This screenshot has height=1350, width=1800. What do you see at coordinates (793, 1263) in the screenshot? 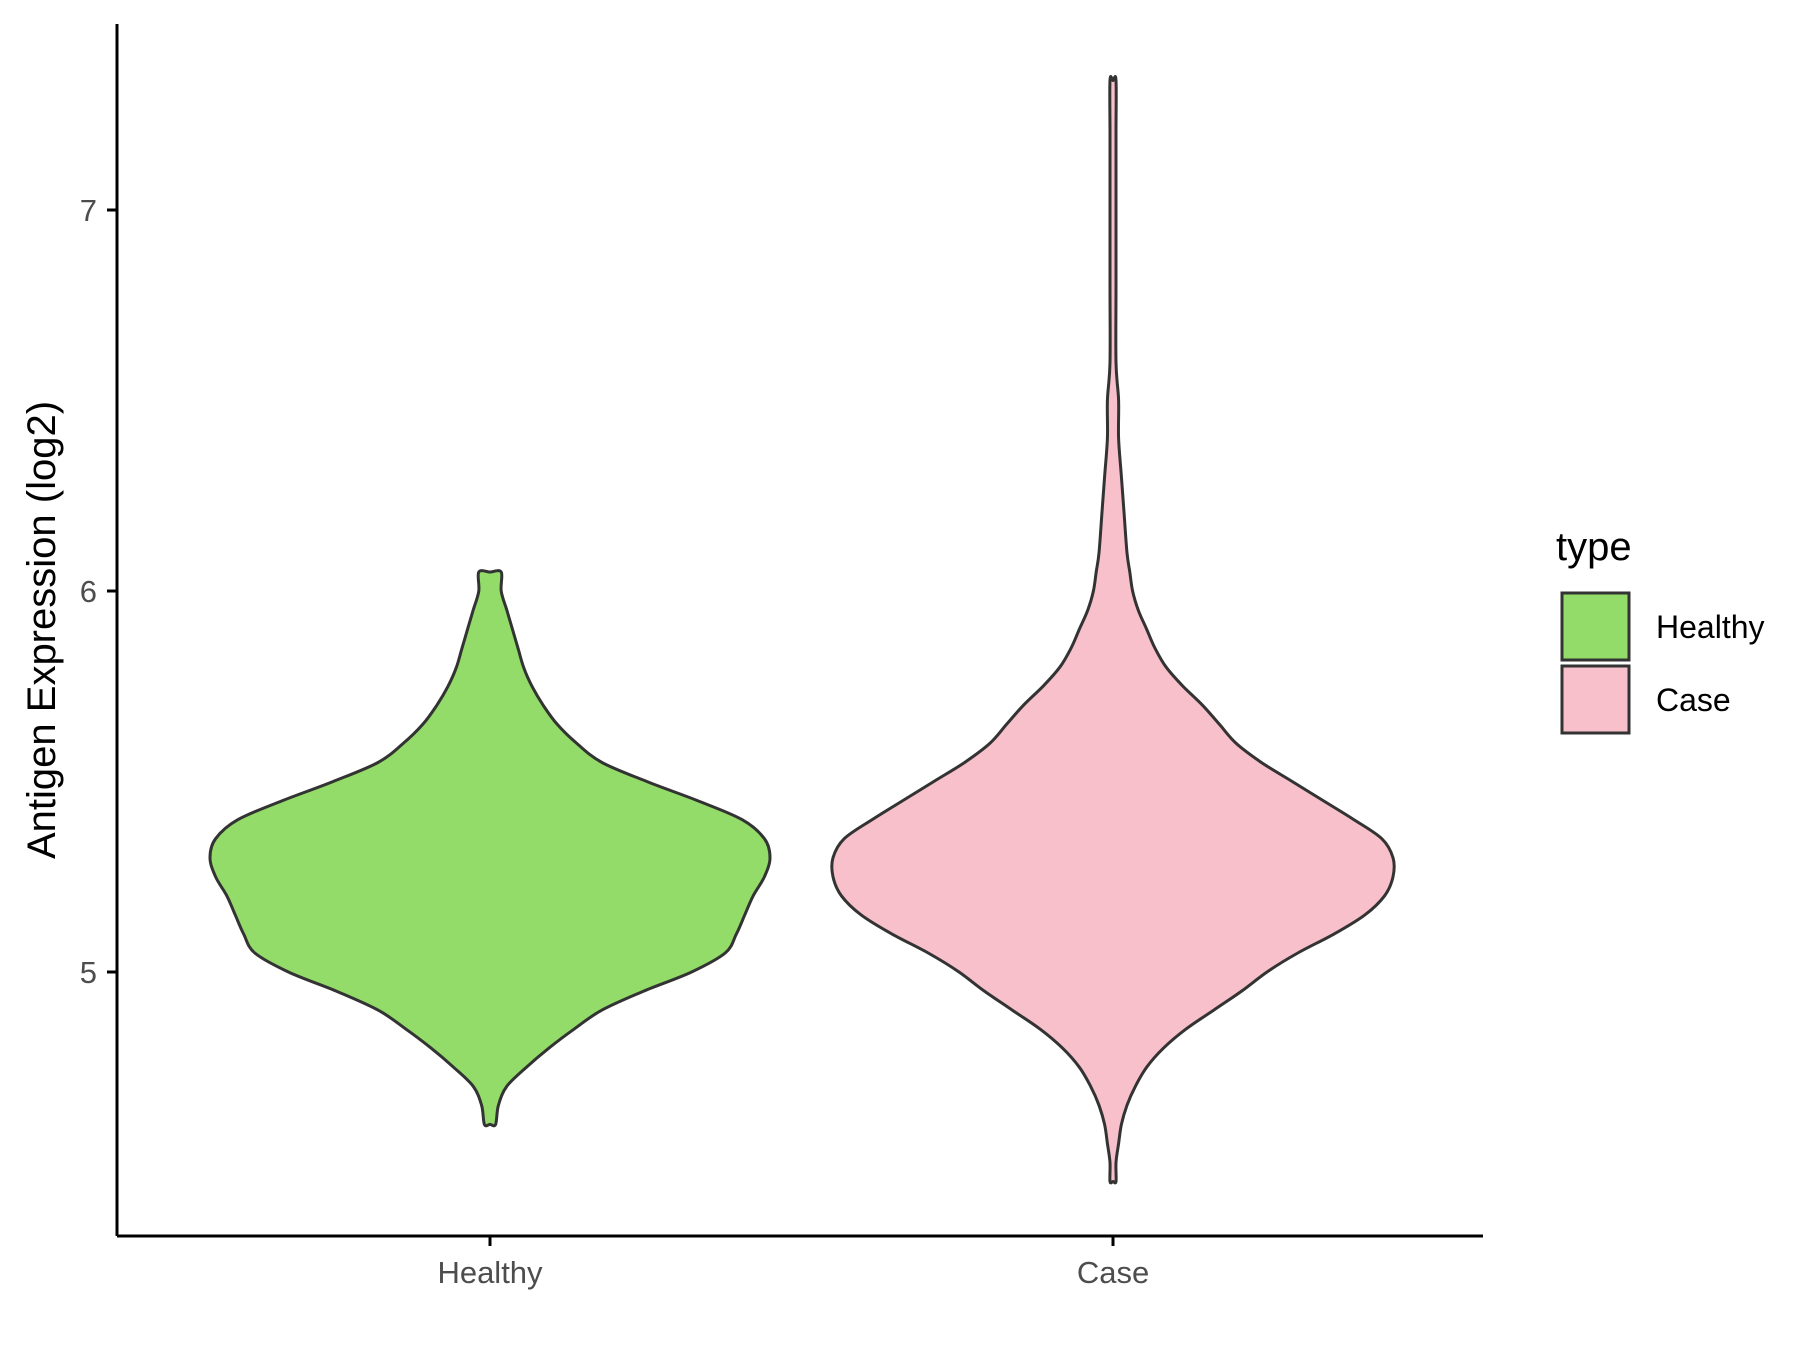
I see `x-ticks: Healthy Case` at bounding box center [793, 1263].